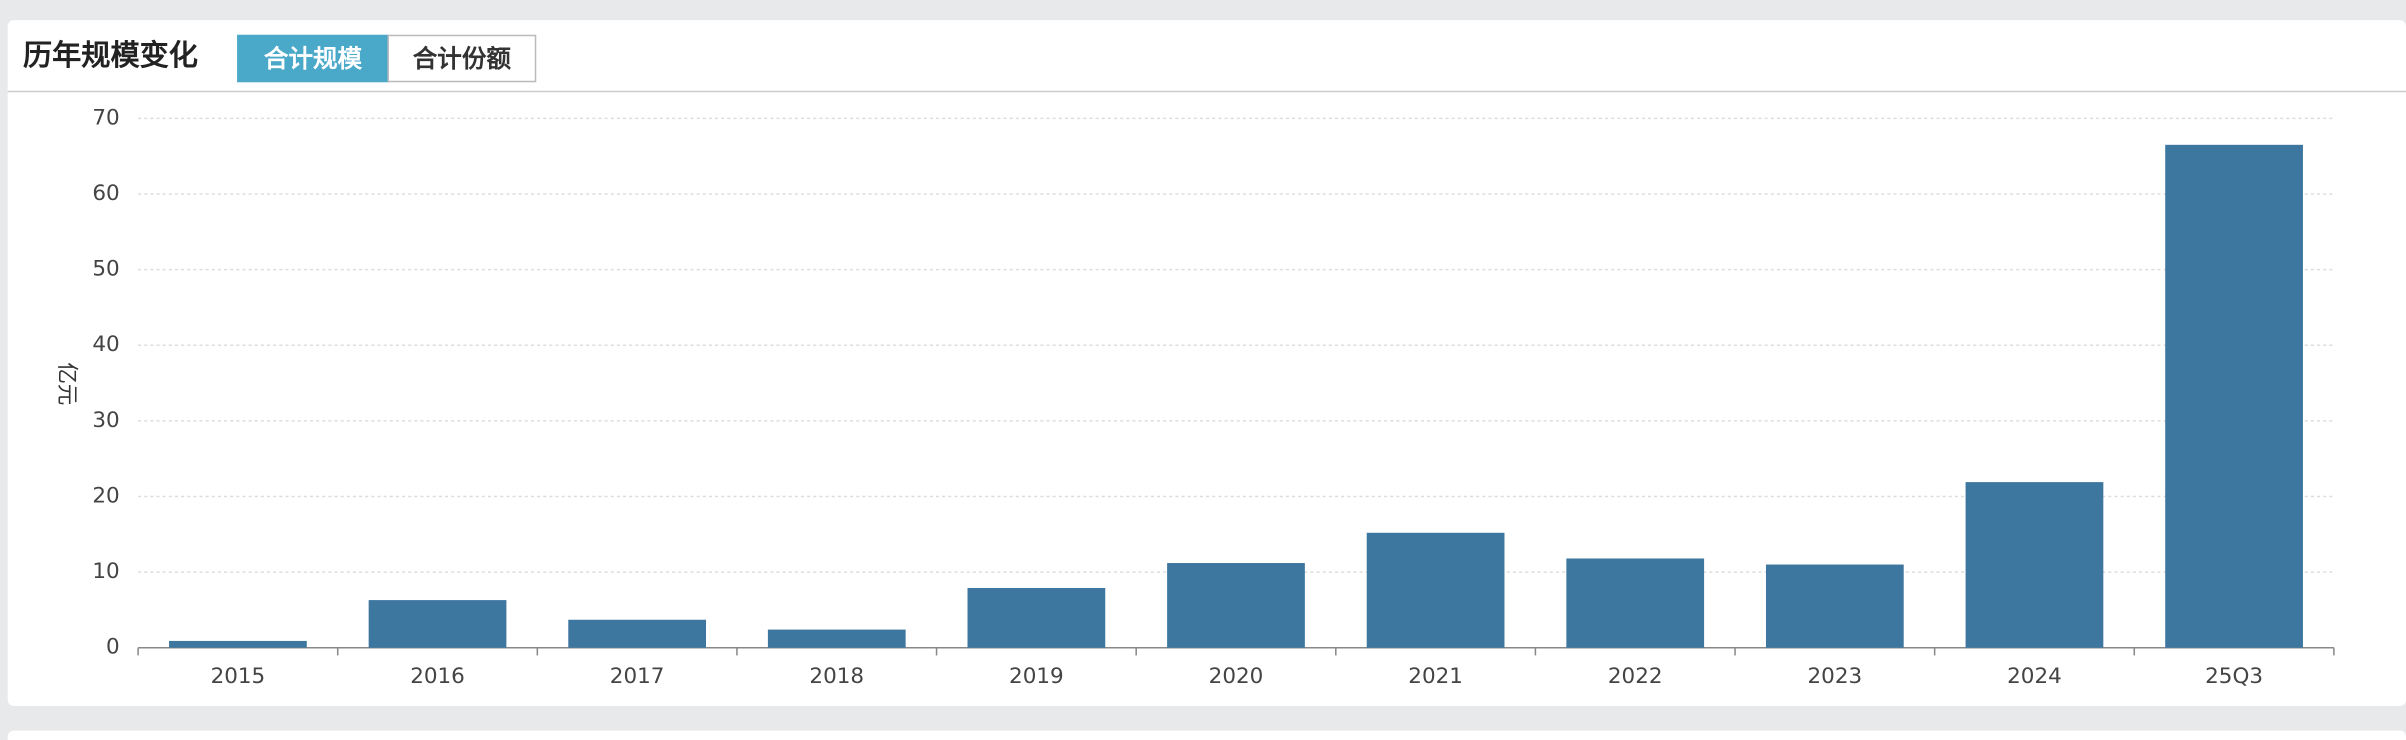 This screenshot has height=740, width=2406. What do you see at coordinates (2234, 676) in the screenshot?
I see `x-tick-label: 25Q3` at bounding box center [2234, 676].